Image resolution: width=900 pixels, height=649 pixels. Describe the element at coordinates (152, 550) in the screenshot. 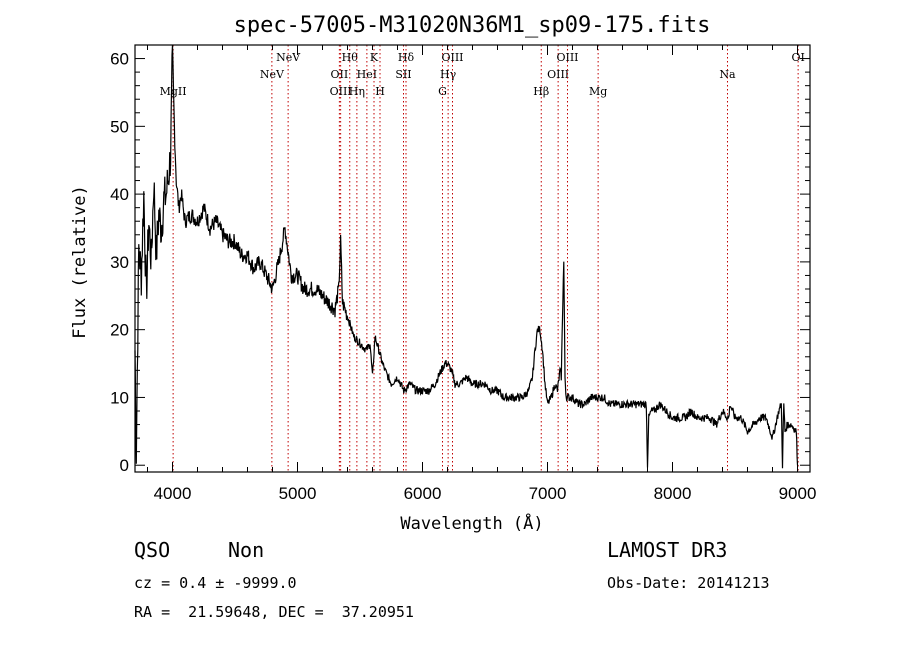

I see `object-class: QSO` at that location.